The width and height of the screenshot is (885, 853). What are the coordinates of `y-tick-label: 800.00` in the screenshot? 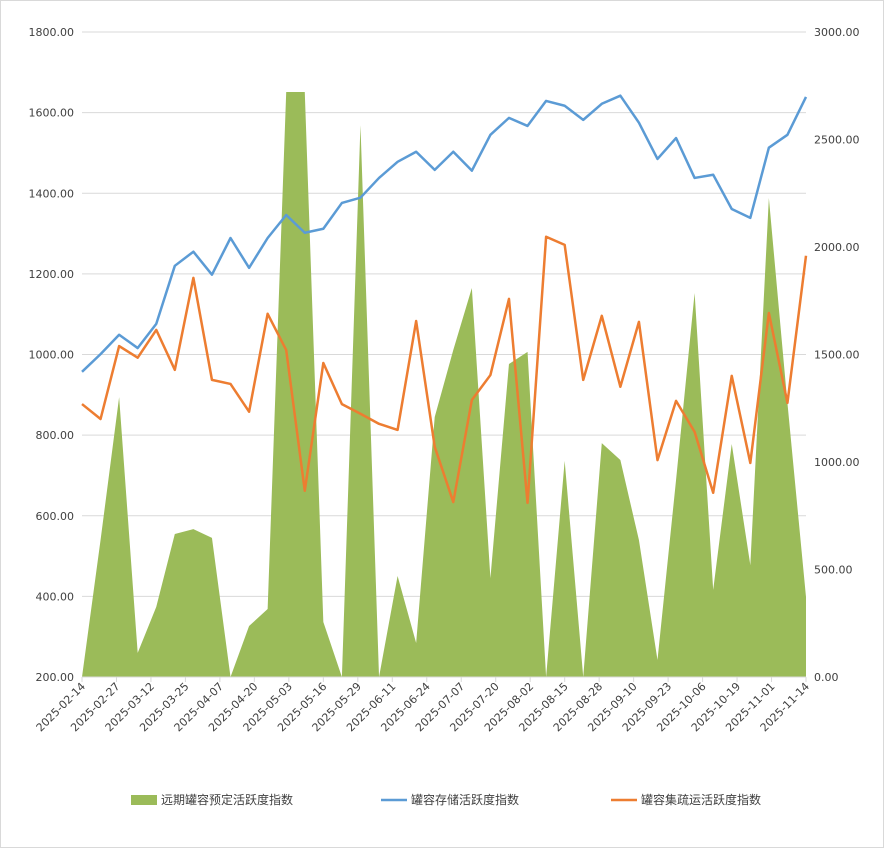 It's located at (55, 435).